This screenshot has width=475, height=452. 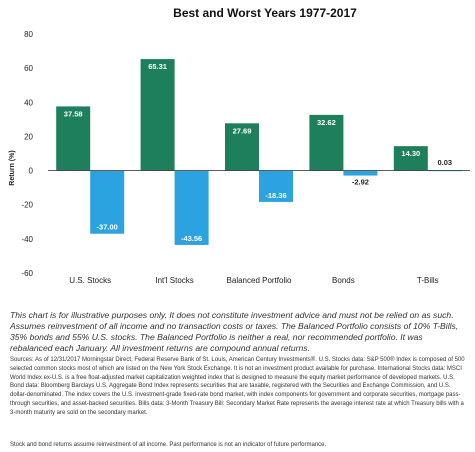 What do you see at coordinates (12, 167) in the screenshot?
I see `y-axis-label: Return (%)` at bounding box center [12, 167].